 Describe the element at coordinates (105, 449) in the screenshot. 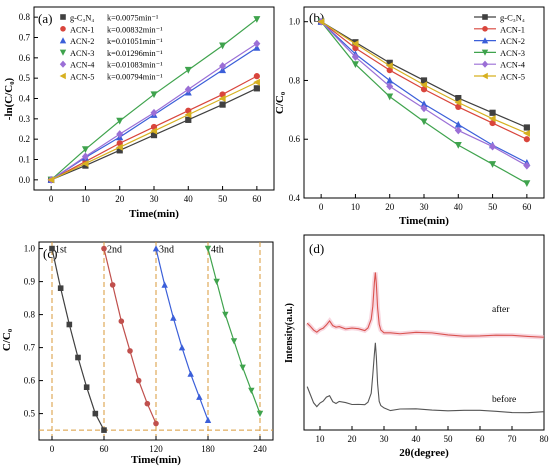

I see `x-tick-label: 60` at that location.